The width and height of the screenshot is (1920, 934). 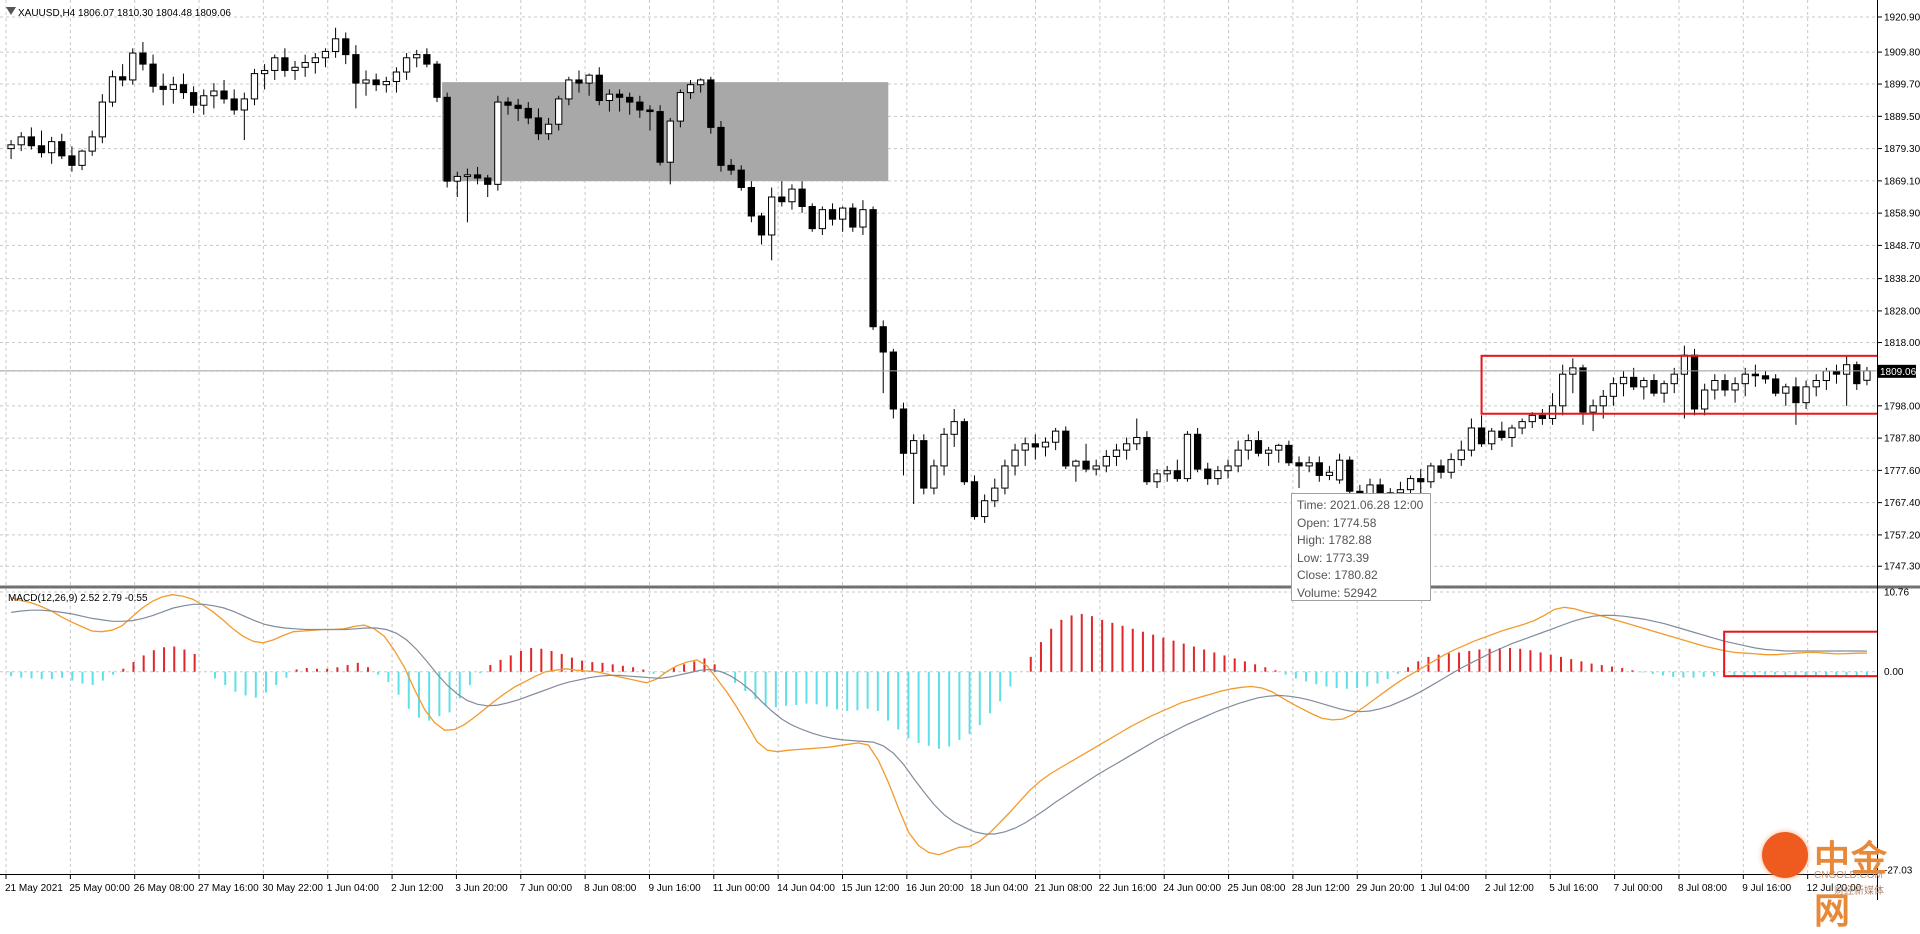 What do you see at coordinates (1902, 246) in the screenshot?
I see `price-tick-label: 1848.70` at bounding box center [1902, 246].